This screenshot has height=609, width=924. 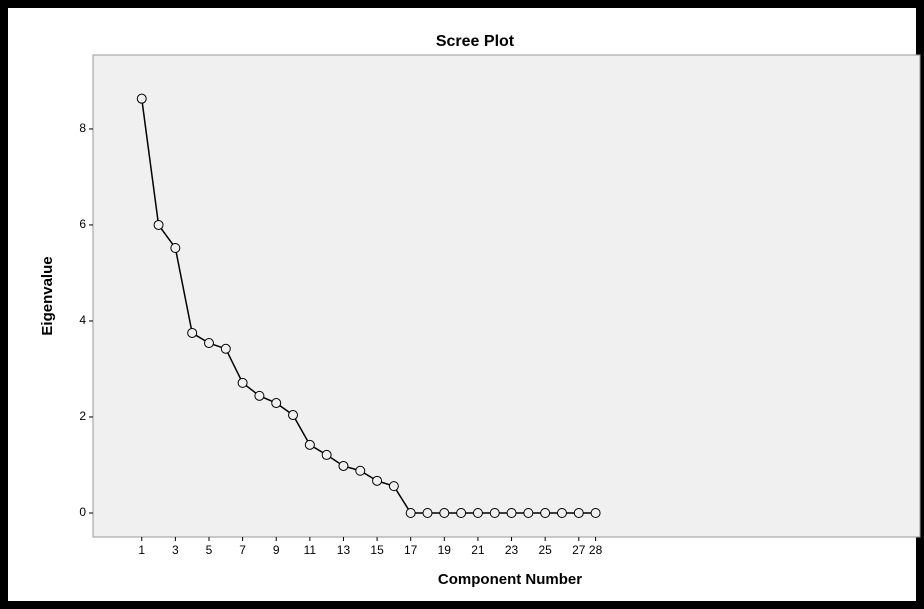 I want to click on x-tick-label: 28, so click(x=596, y=550).